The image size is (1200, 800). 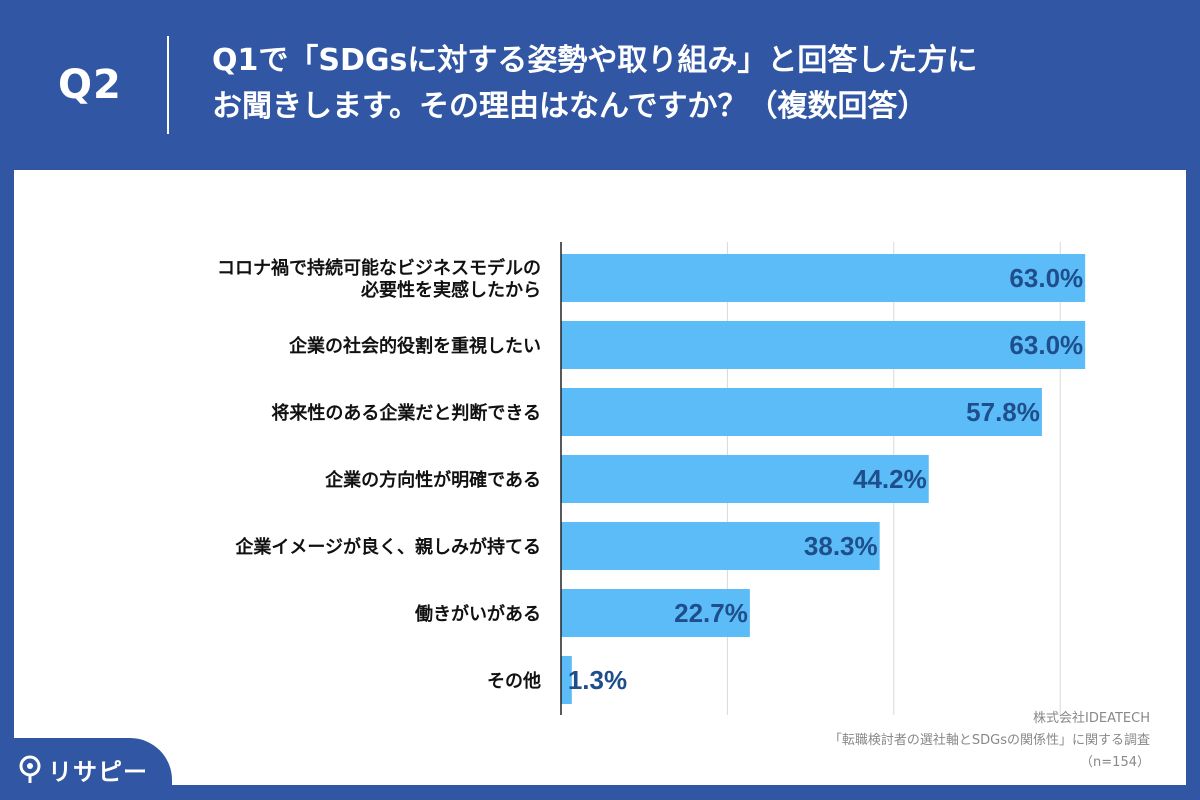 I want to click on bar-value-label: 22.7%, so click(x=711, y=613).